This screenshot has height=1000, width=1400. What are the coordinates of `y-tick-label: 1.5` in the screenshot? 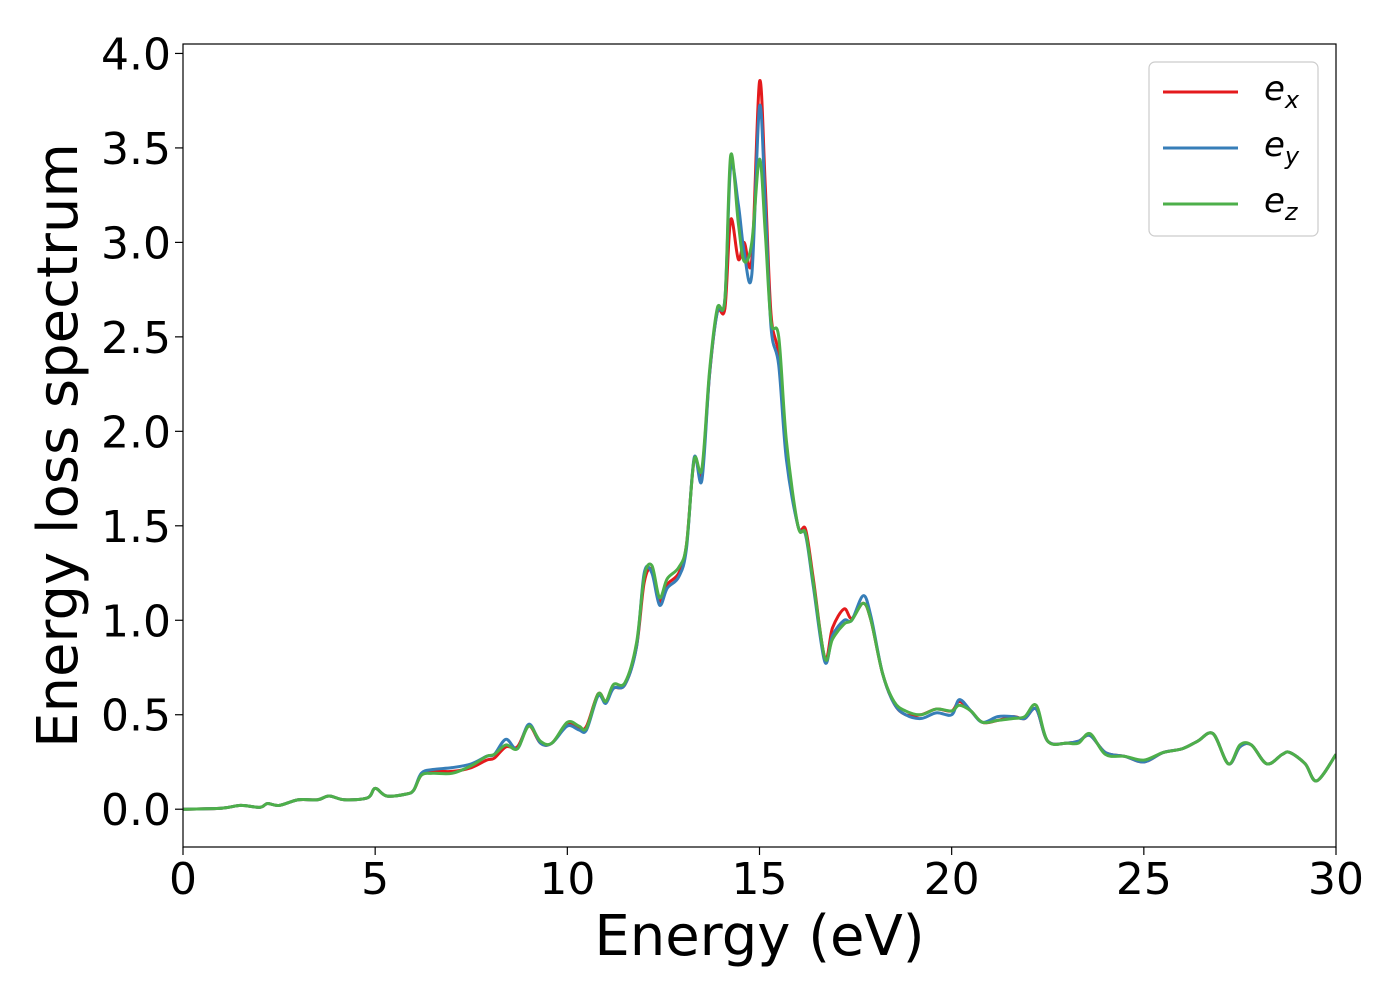 It's located at (136, 527).